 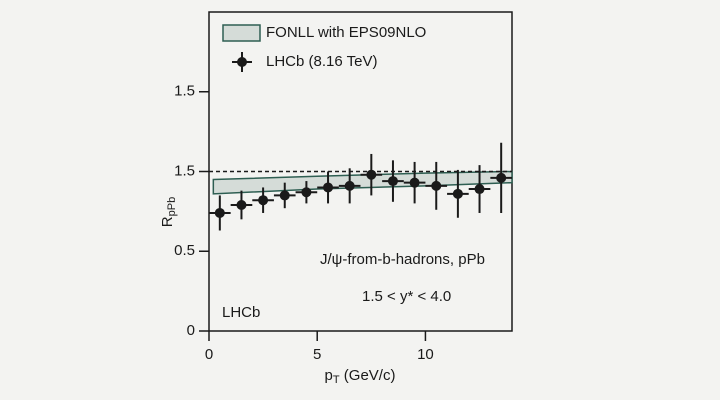 I want to click on x-axis-label: pT (GeV/c), so click(x=360, y=376).